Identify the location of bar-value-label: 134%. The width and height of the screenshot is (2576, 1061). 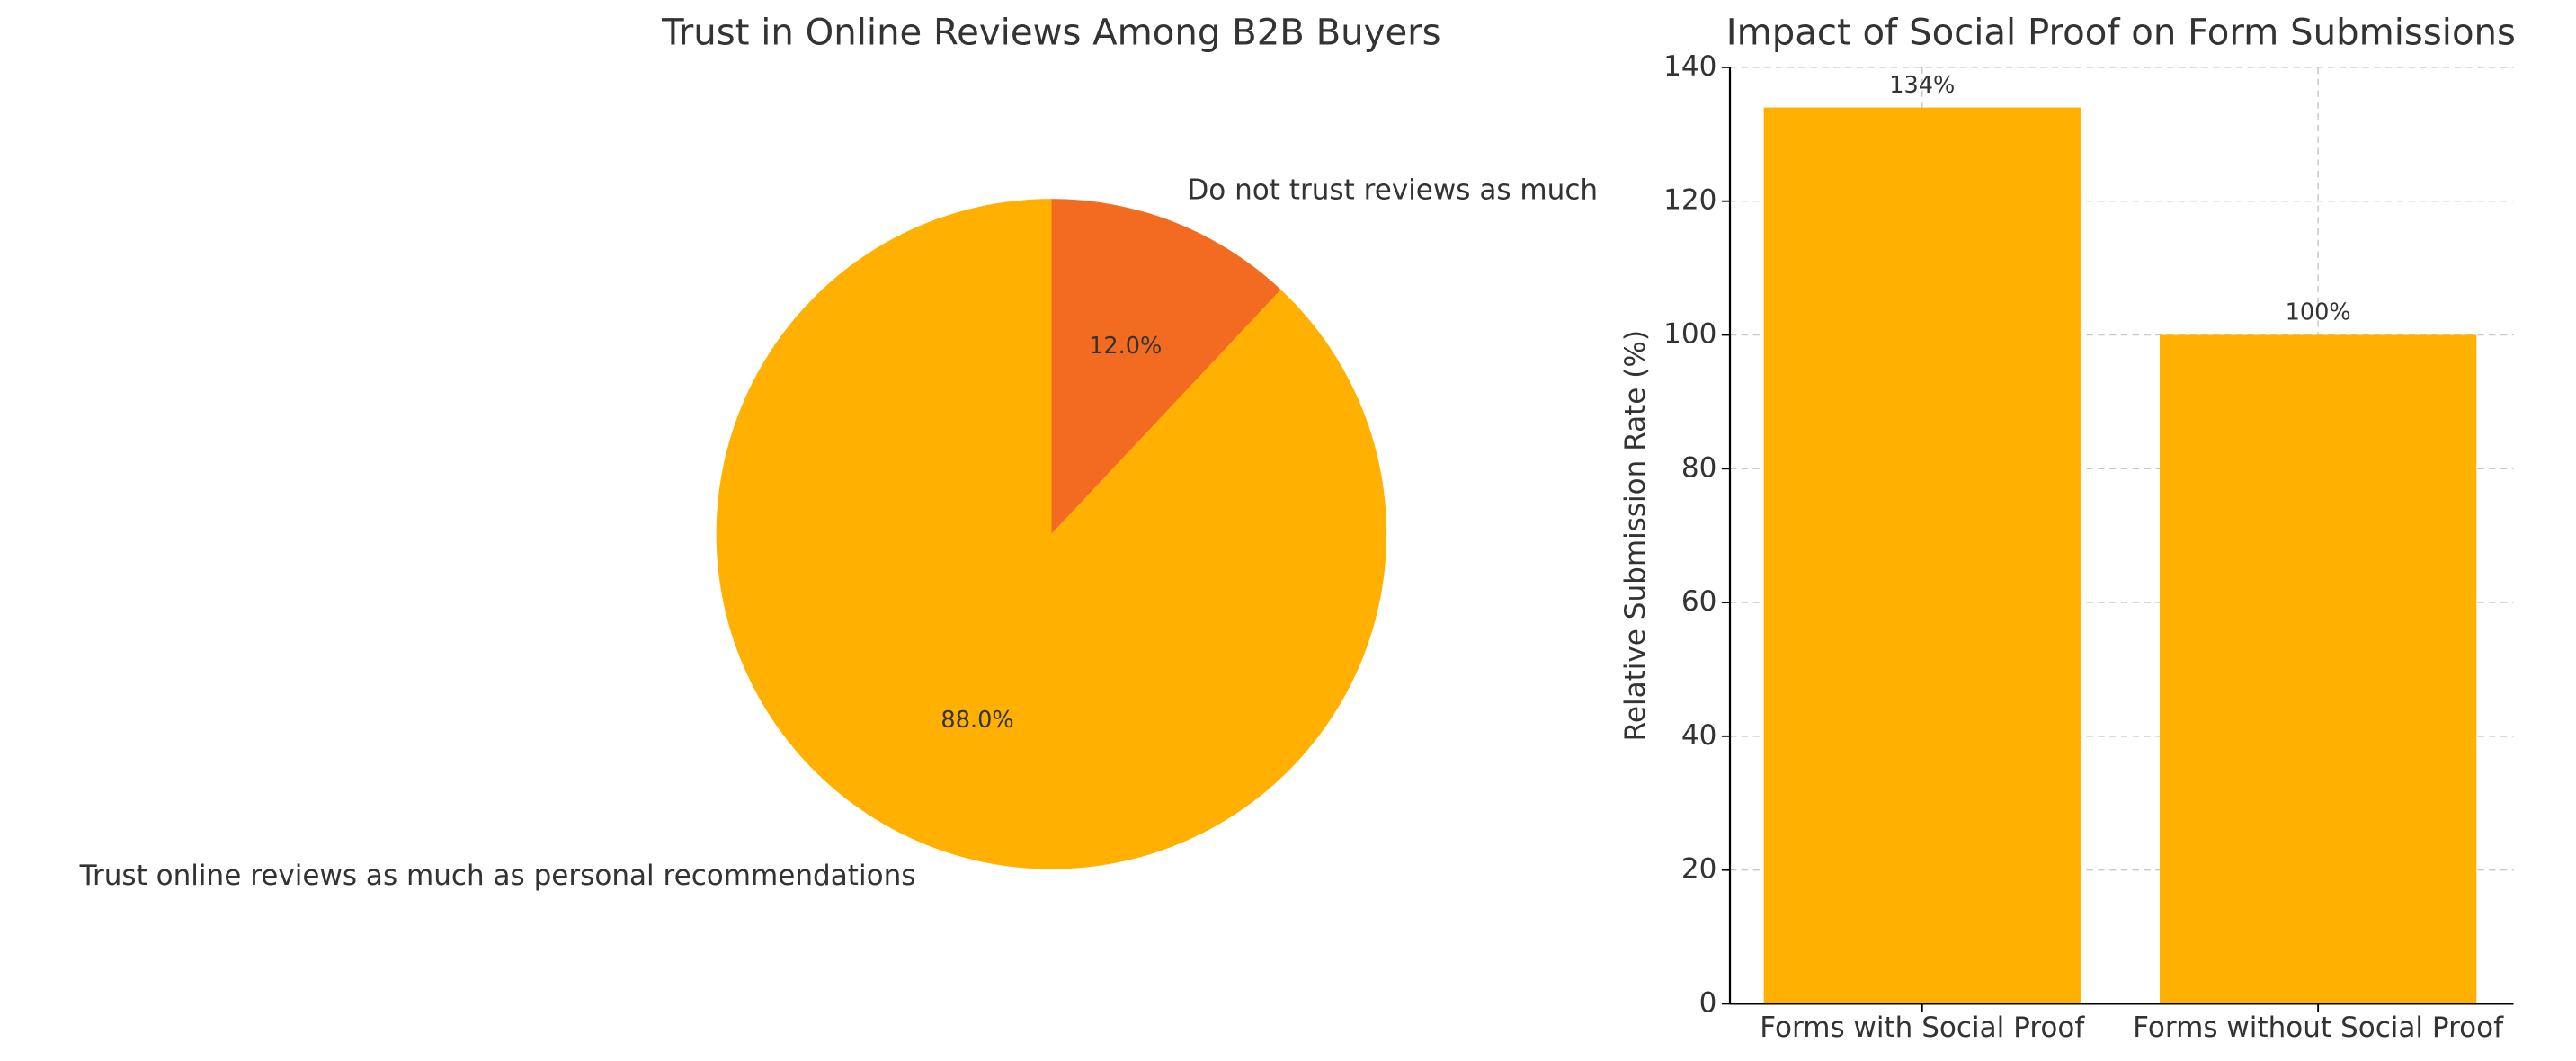
(1922, 85).